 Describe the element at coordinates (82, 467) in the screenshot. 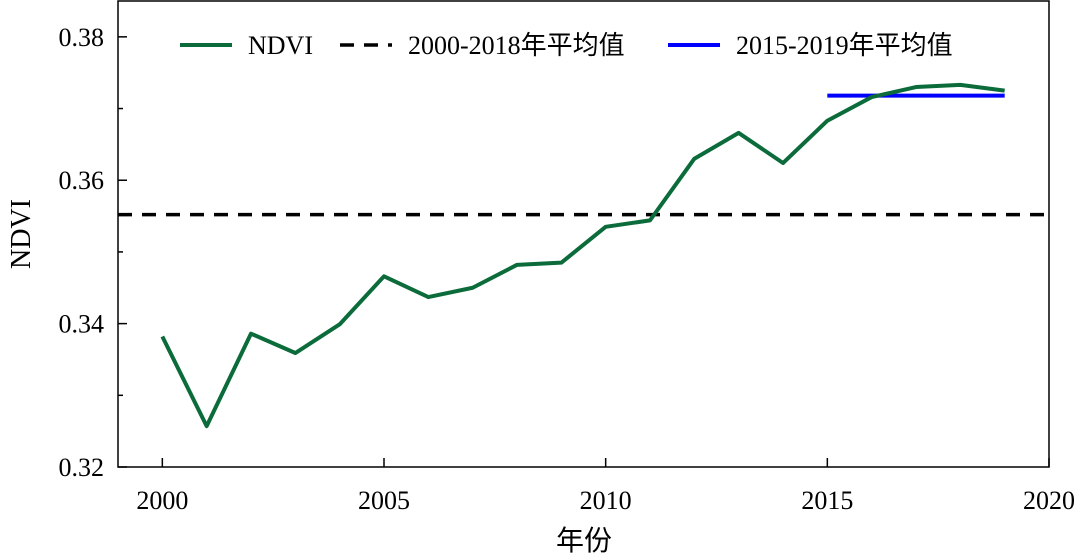

I see `y-tick-label: 0.32` at that location.